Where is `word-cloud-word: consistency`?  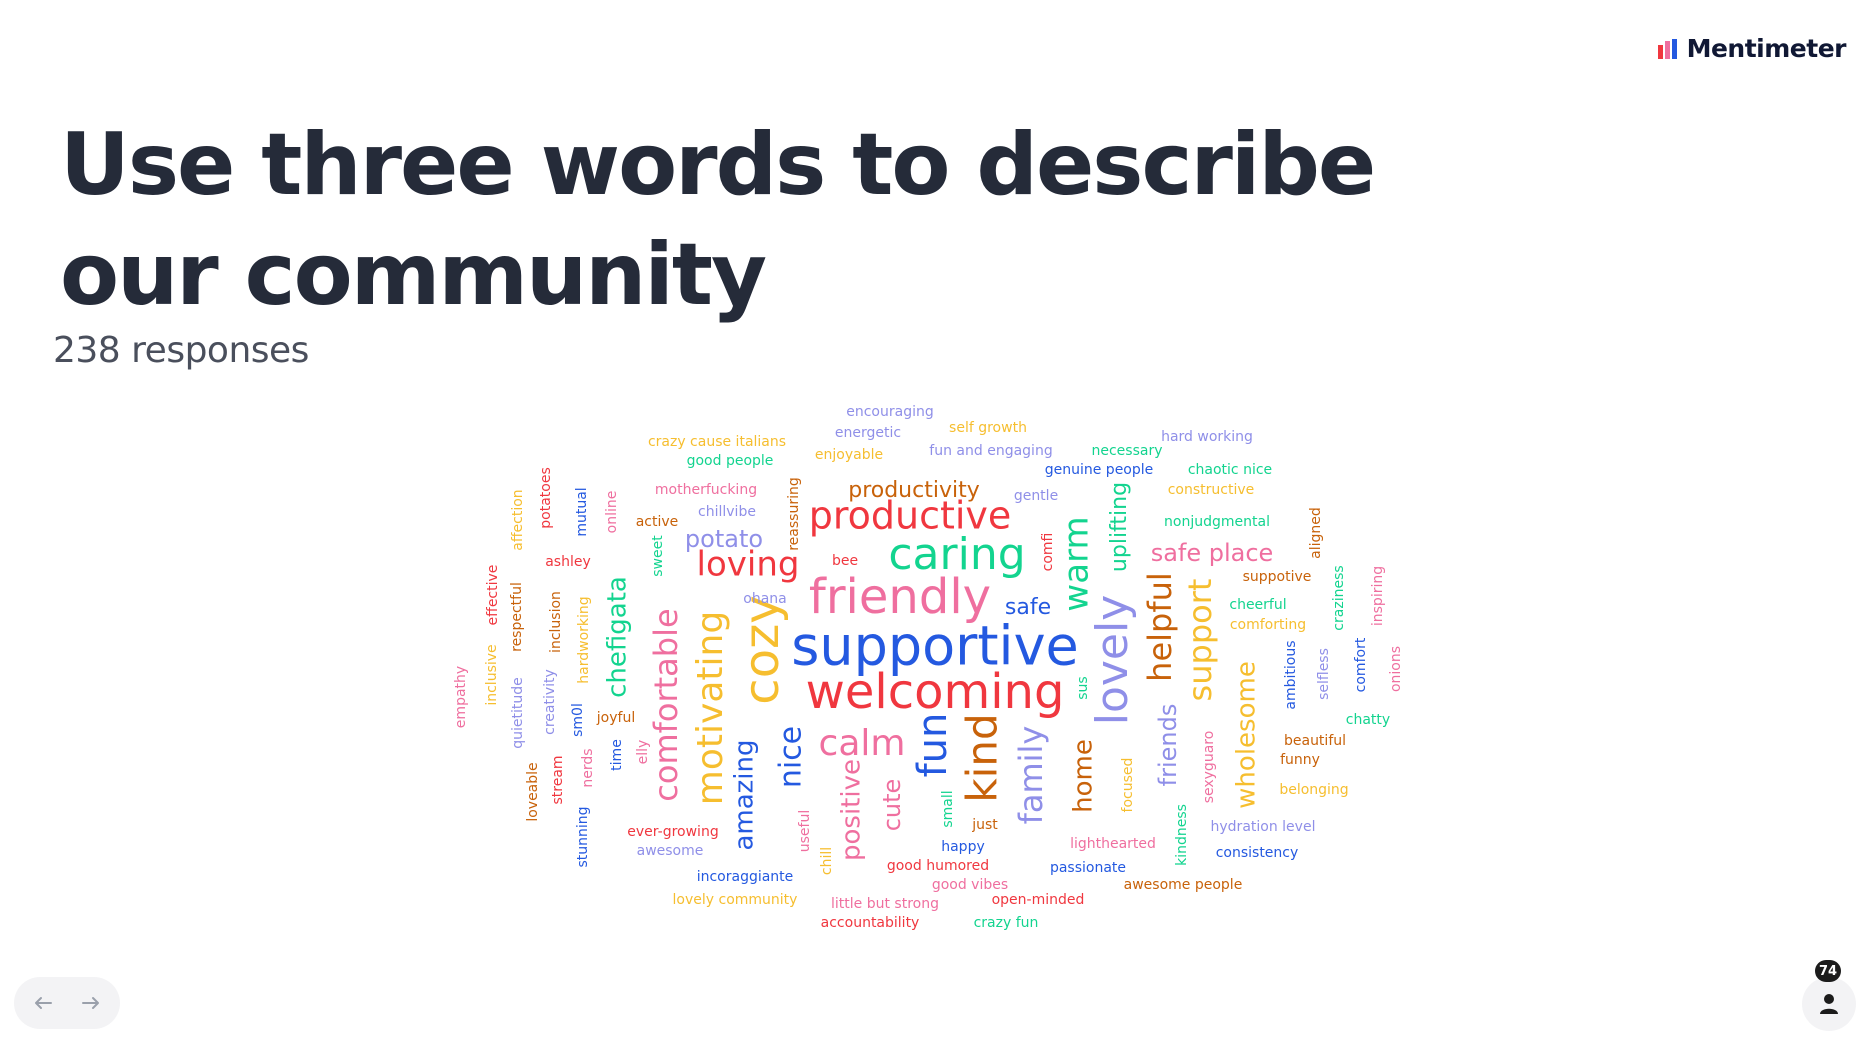
word-cloud-word: consistency is located at coordinates (1257, 853).